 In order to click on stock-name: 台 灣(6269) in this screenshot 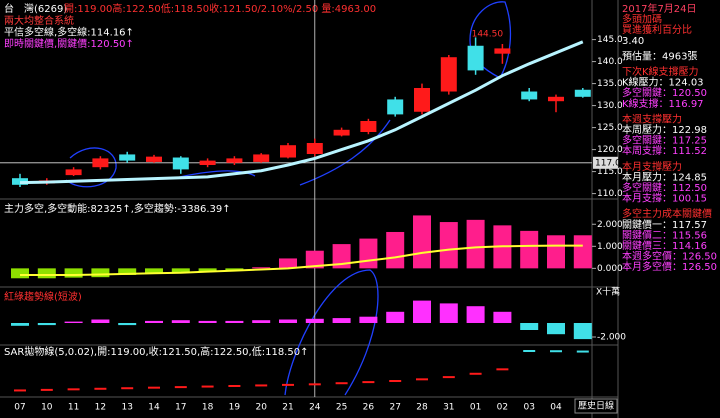, I will do `click(35, 8)`.